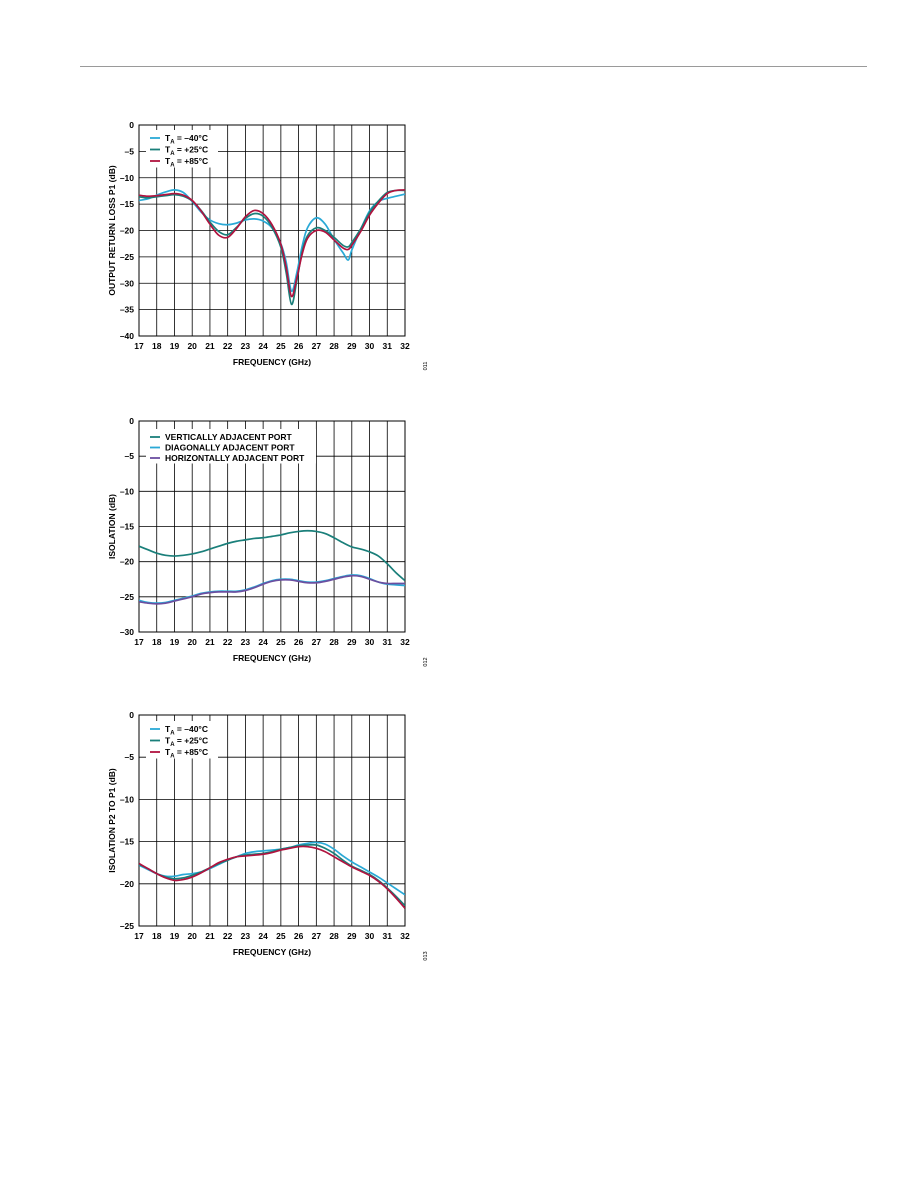 The height and width of the screenshot is (1188, 918). What do you see at coordinates (127, 336) in the screenshot?
I see `y-tick-label: –40` at bounding box center [127, 336].